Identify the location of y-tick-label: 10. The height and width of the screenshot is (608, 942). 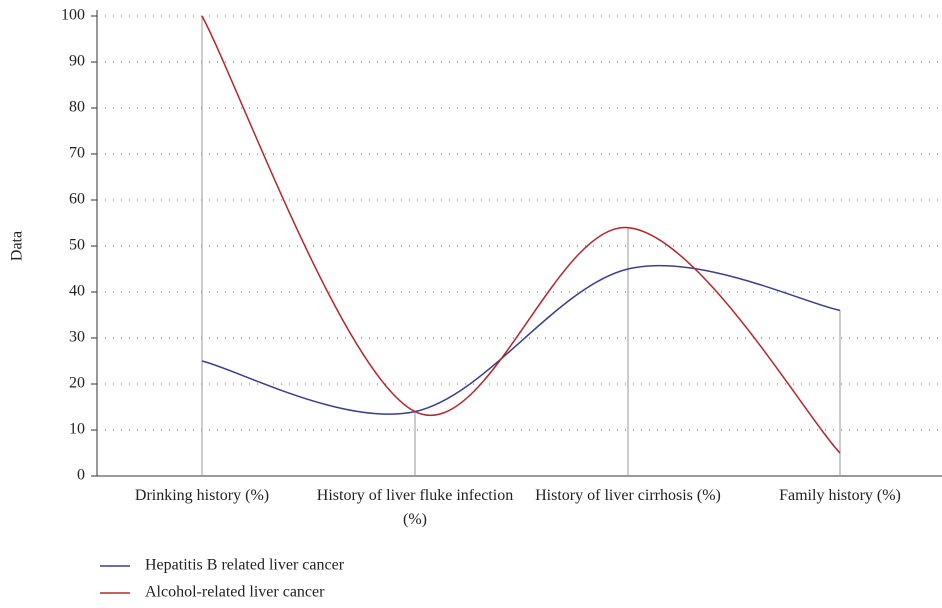
(77, 429).